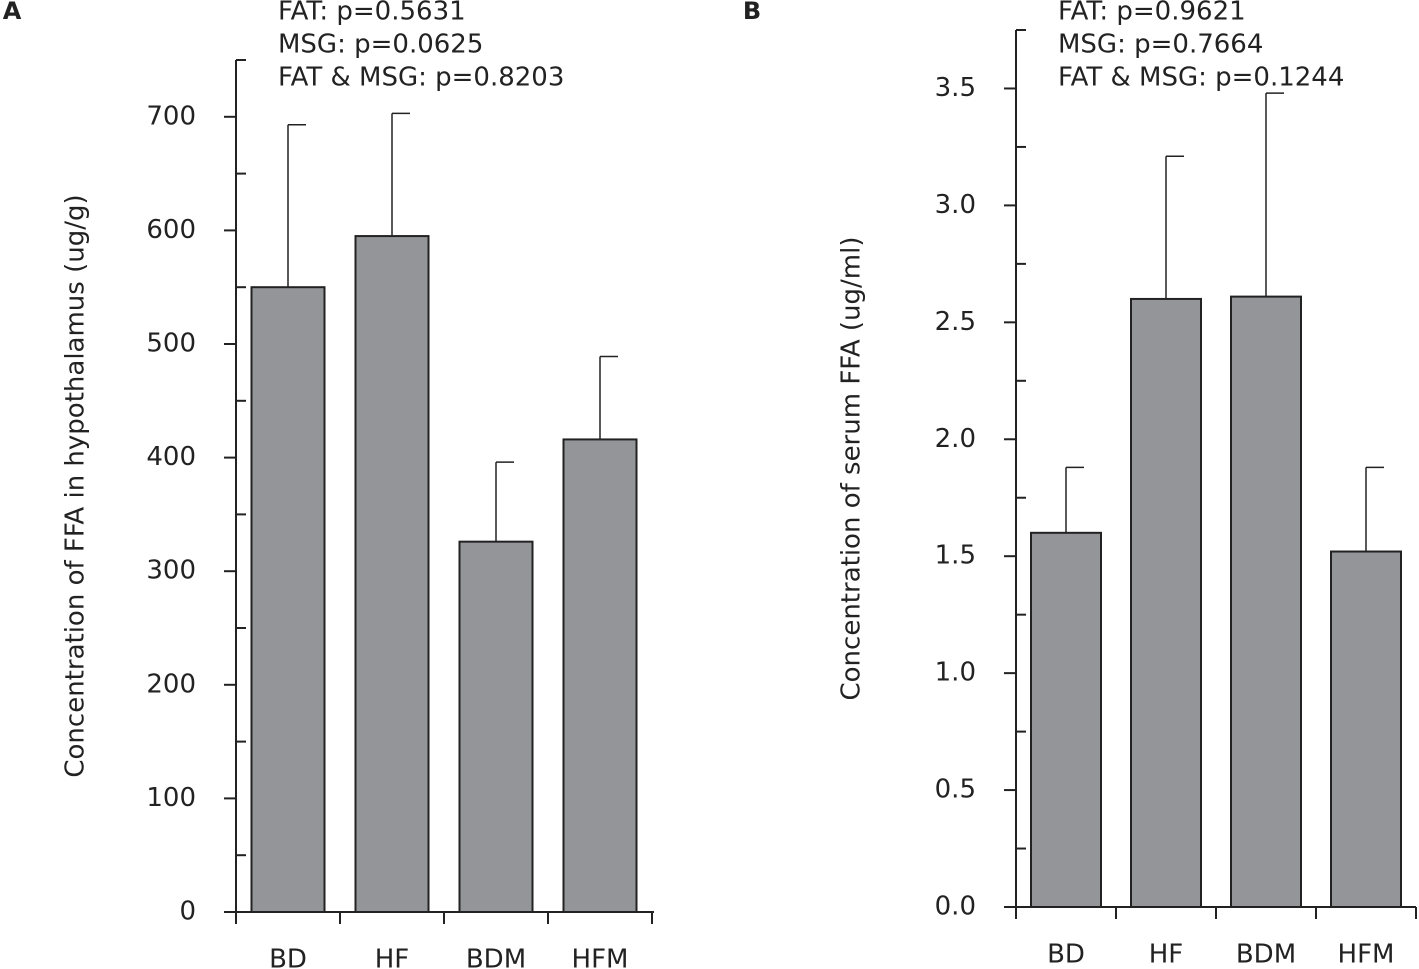 The height and width of the screenshot is (969, 1419). I want to click on panel-label: A, so click(12, 12).